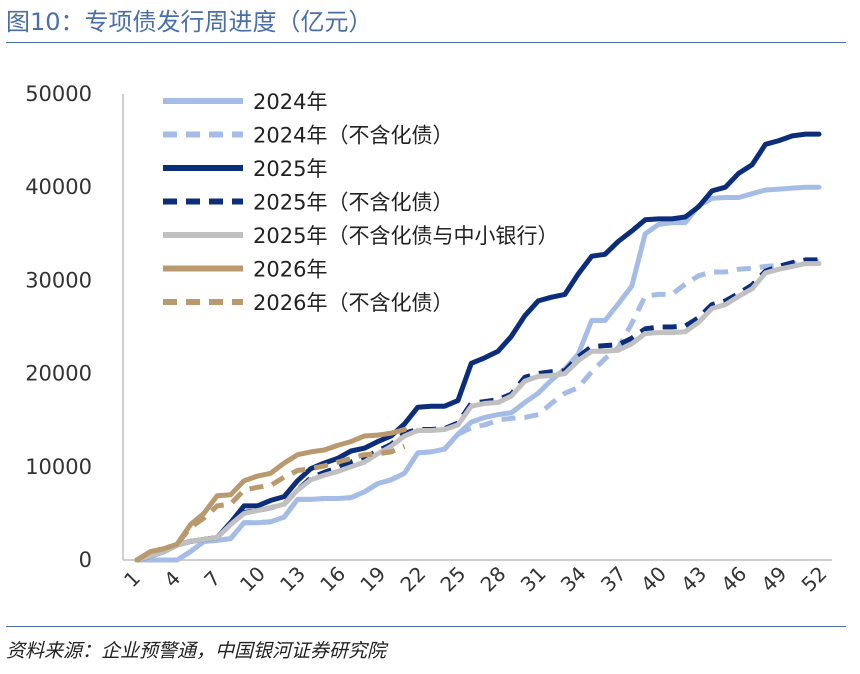 The width and height of the screenshot is (860, 674). Describe the element at coordinates (773, 579) in the screenshot. I see `x-tick-label: 49` at that location.